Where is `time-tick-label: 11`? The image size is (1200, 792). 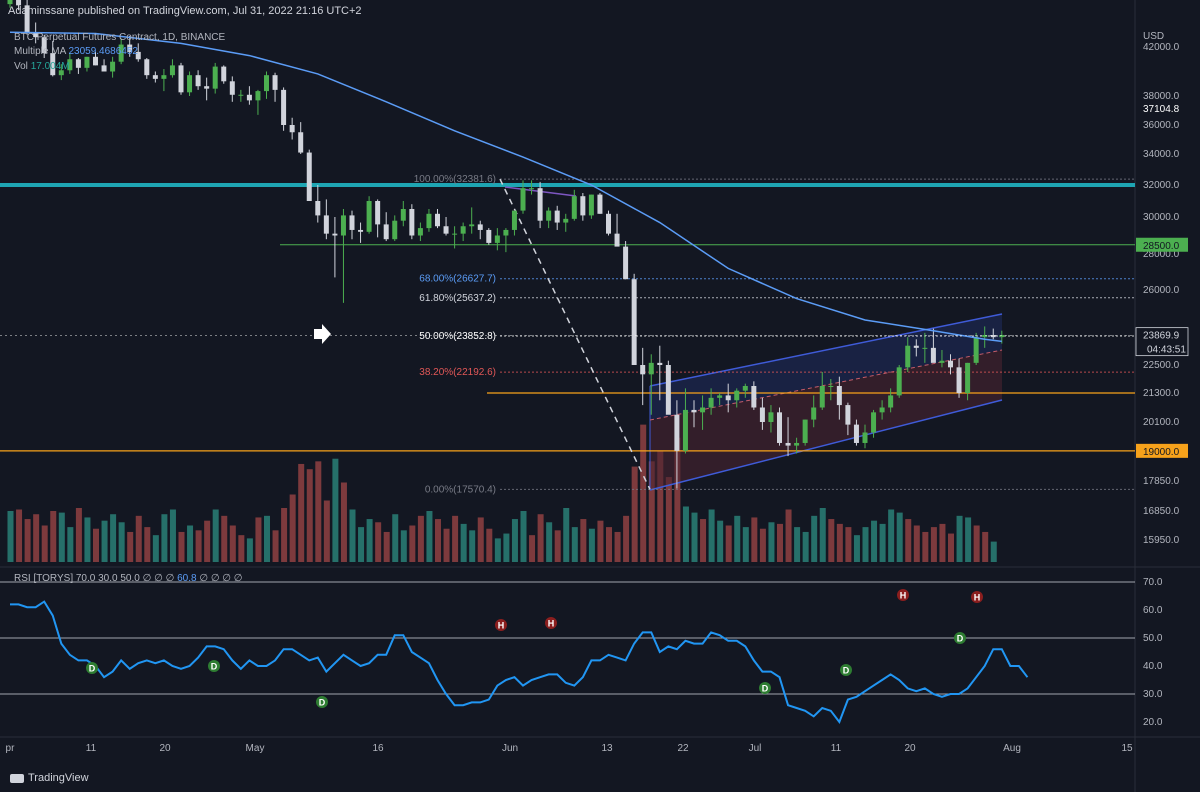 time-tick-label: 11 is located at coordinates (91, 748).